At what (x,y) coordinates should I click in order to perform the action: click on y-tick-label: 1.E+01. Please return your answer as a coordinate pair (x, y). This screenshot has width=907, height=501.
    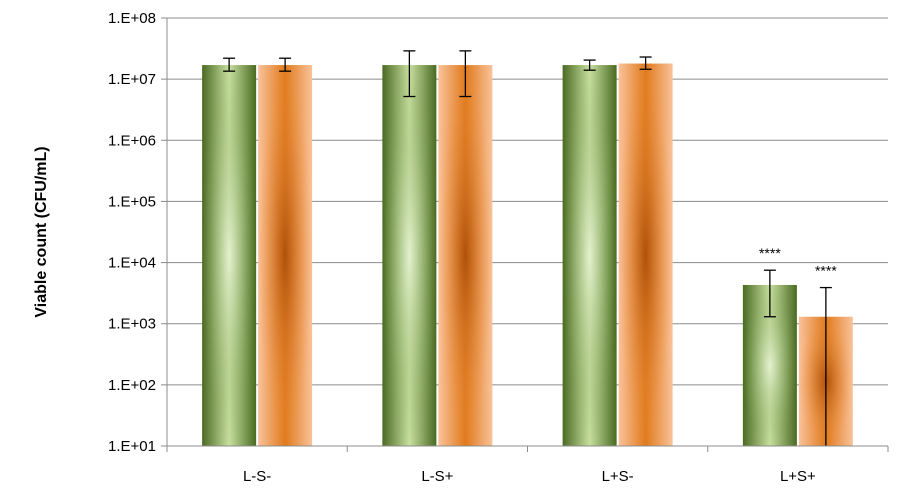
    Looking at the image, I should click on (132, 446).